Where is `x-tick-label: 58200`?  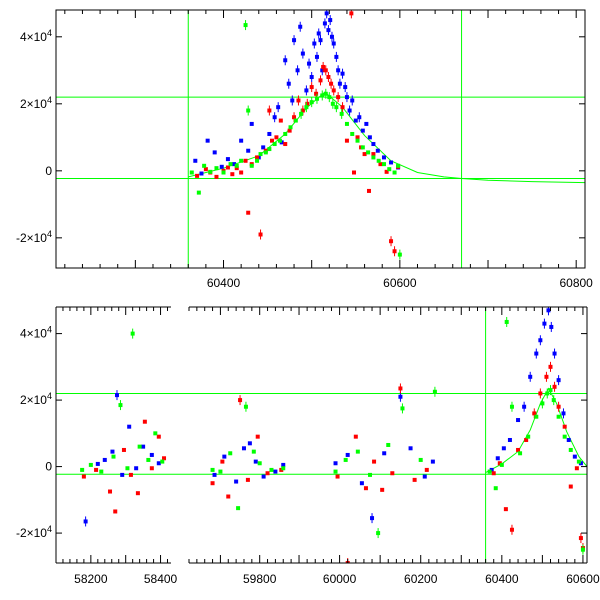
x-tick-label: 58200 is located at coordinates (91, 579).